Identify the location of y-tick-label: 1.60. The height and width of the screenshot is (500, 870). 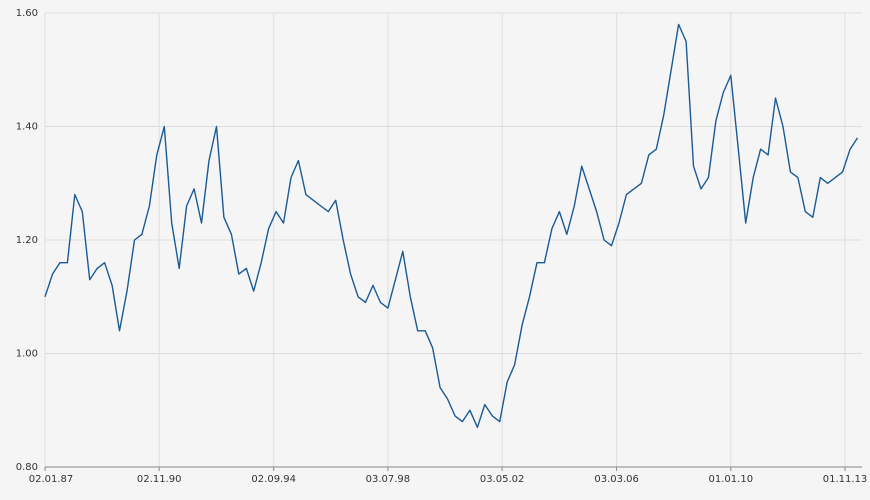
(27, 13).